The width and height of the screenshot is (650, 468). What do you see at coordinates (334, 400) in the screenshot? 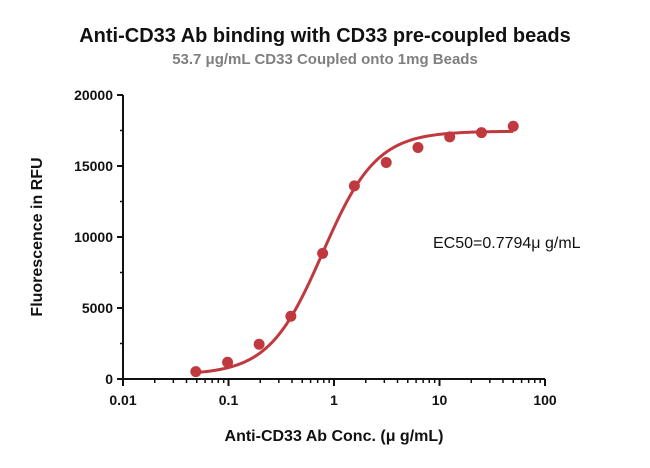
I see `x-tick-label: 1` at bounding box center [334, 400].